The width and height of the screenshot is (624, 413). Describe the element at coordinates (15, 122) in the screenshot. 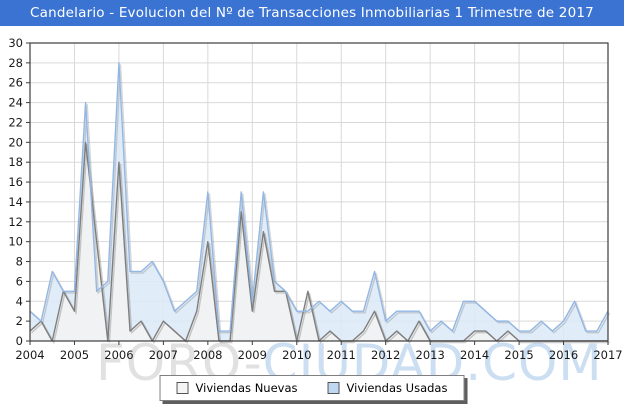

I see `y-tick-label: 22` at that location.